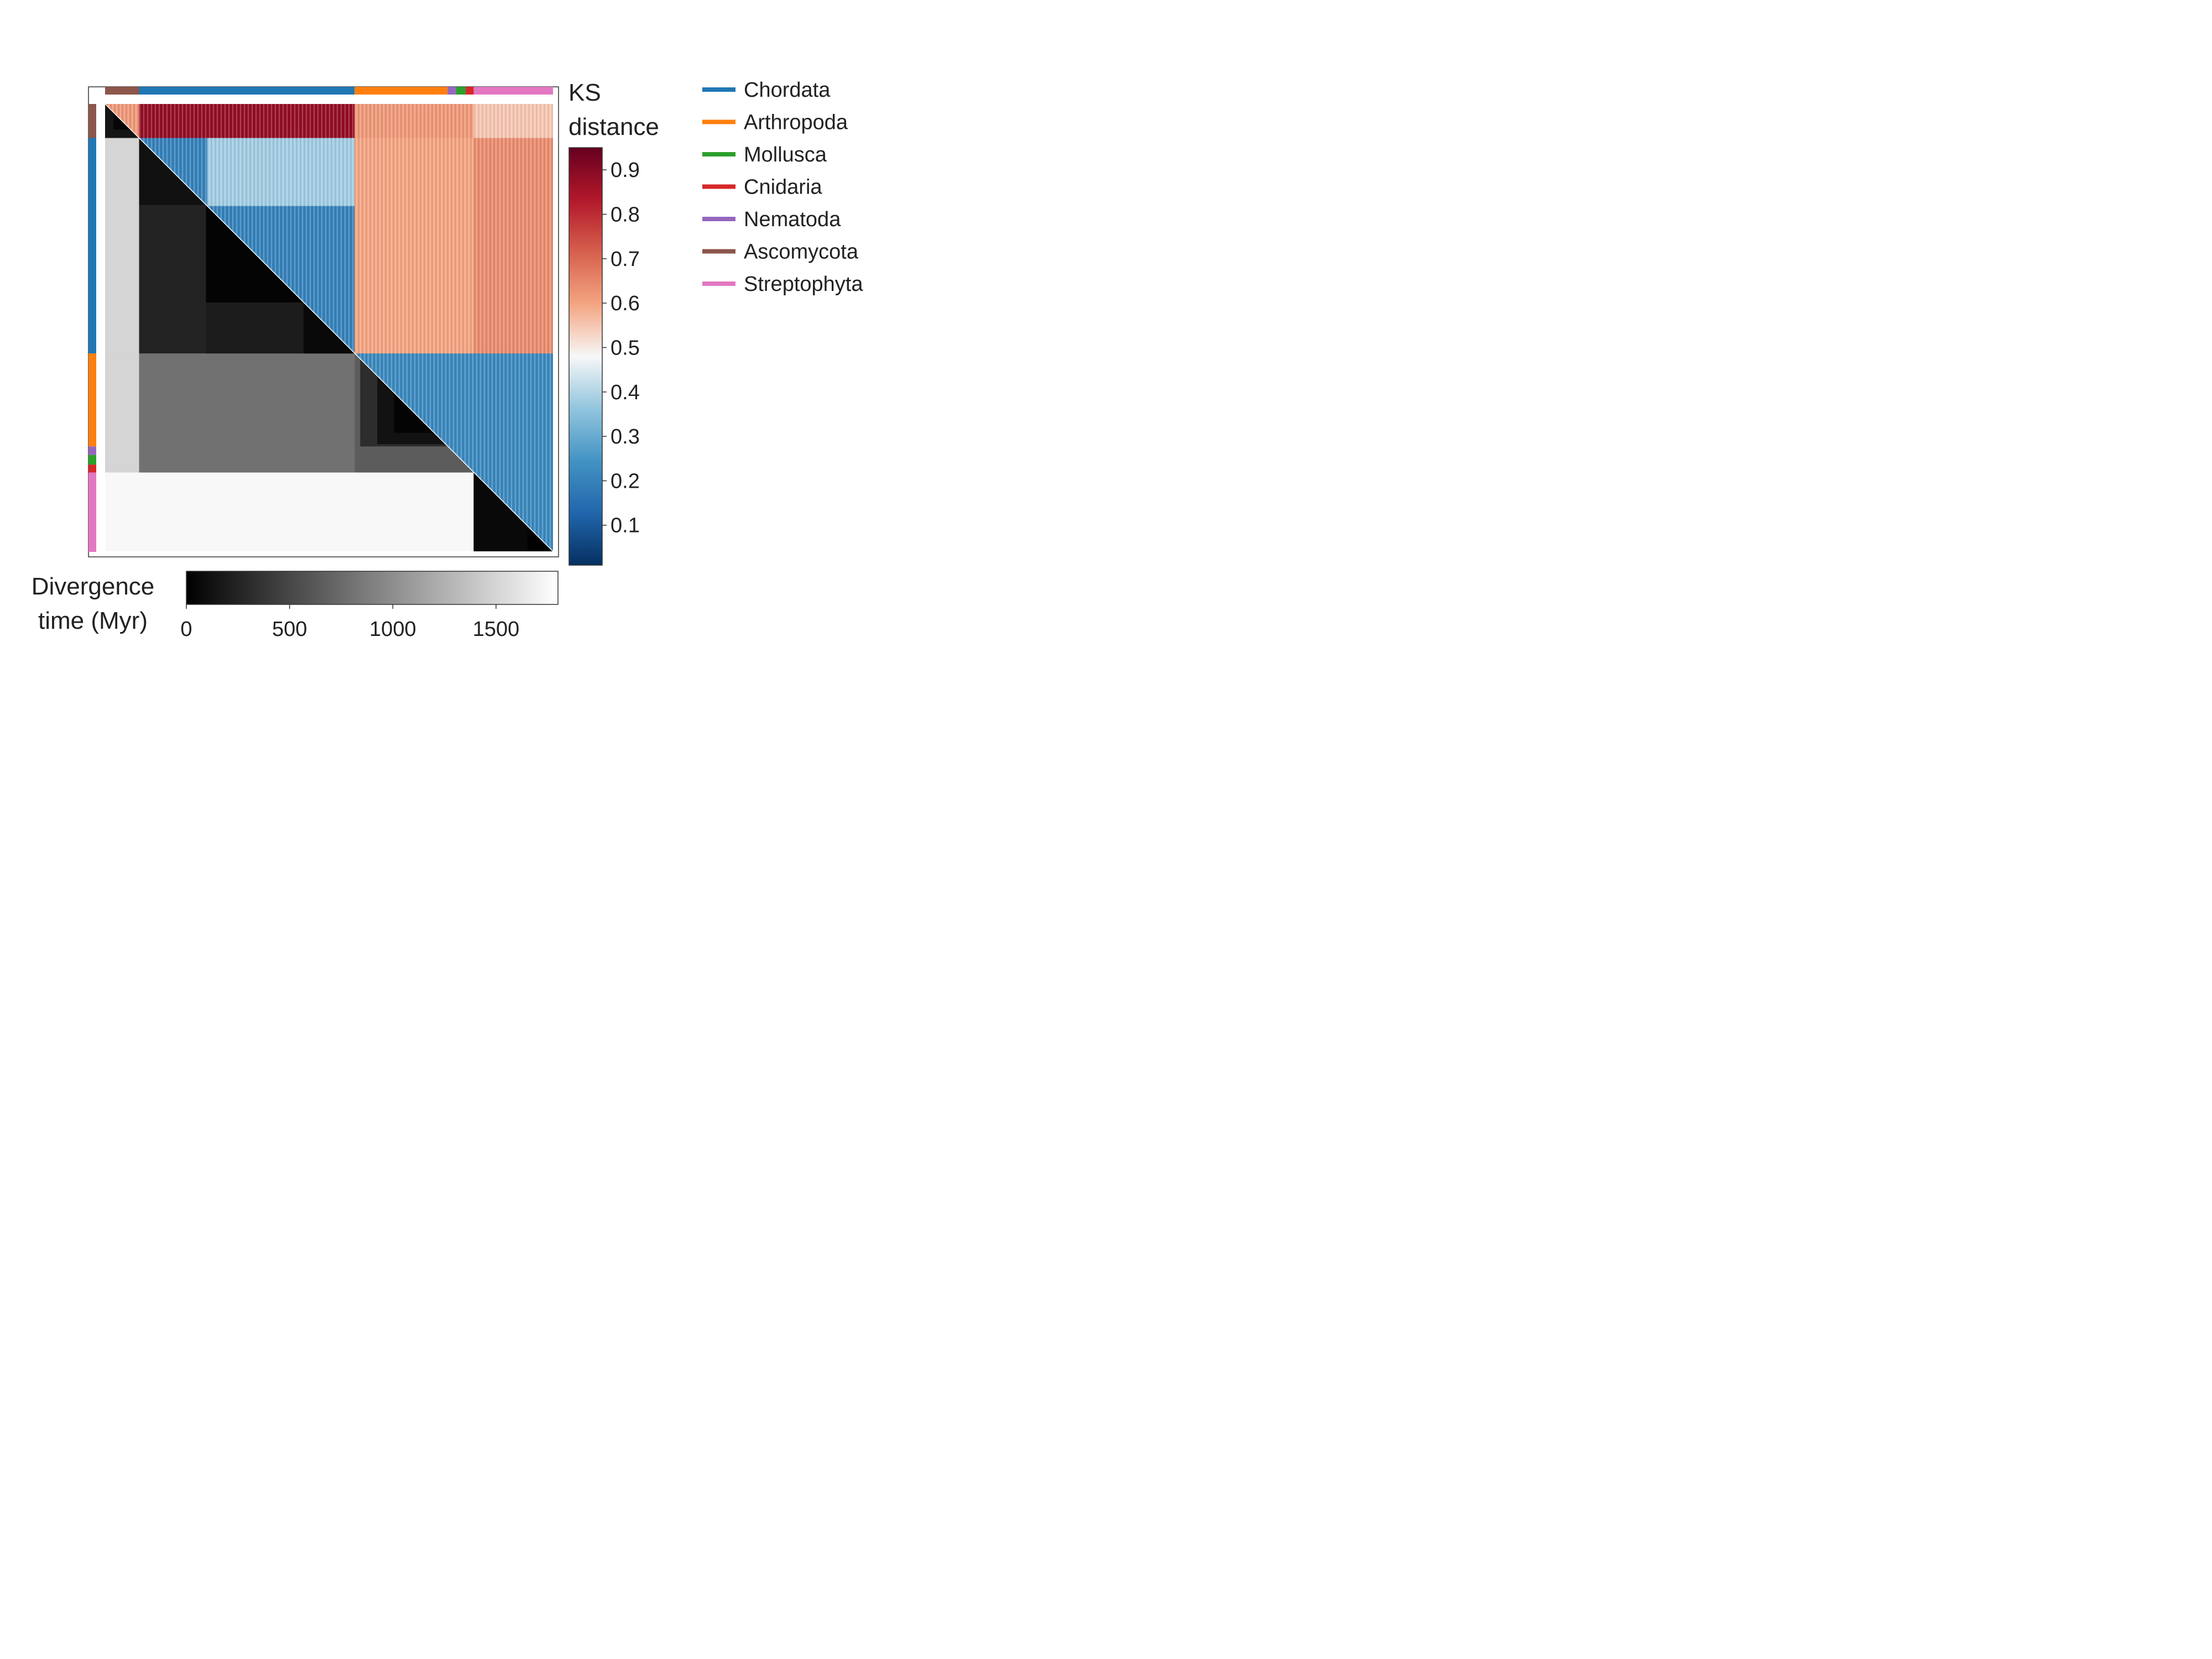 This screenshot has width=2212, height=1659. What do you see at coordinates (718, 252) in the screenshot?
I see `legend-swatch-ascomycota` at bounding box center [718, 252].